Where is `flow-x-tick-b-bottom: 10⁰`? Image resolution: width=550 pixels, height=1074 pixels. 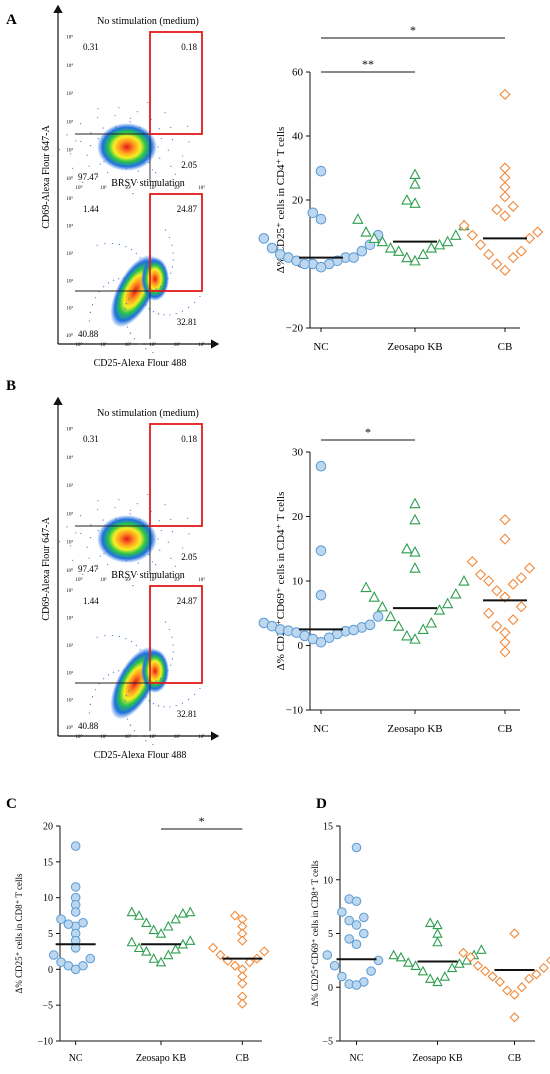
flow-x-tick-b-bottom: 10⁰ is located at coordinates (78, 737).